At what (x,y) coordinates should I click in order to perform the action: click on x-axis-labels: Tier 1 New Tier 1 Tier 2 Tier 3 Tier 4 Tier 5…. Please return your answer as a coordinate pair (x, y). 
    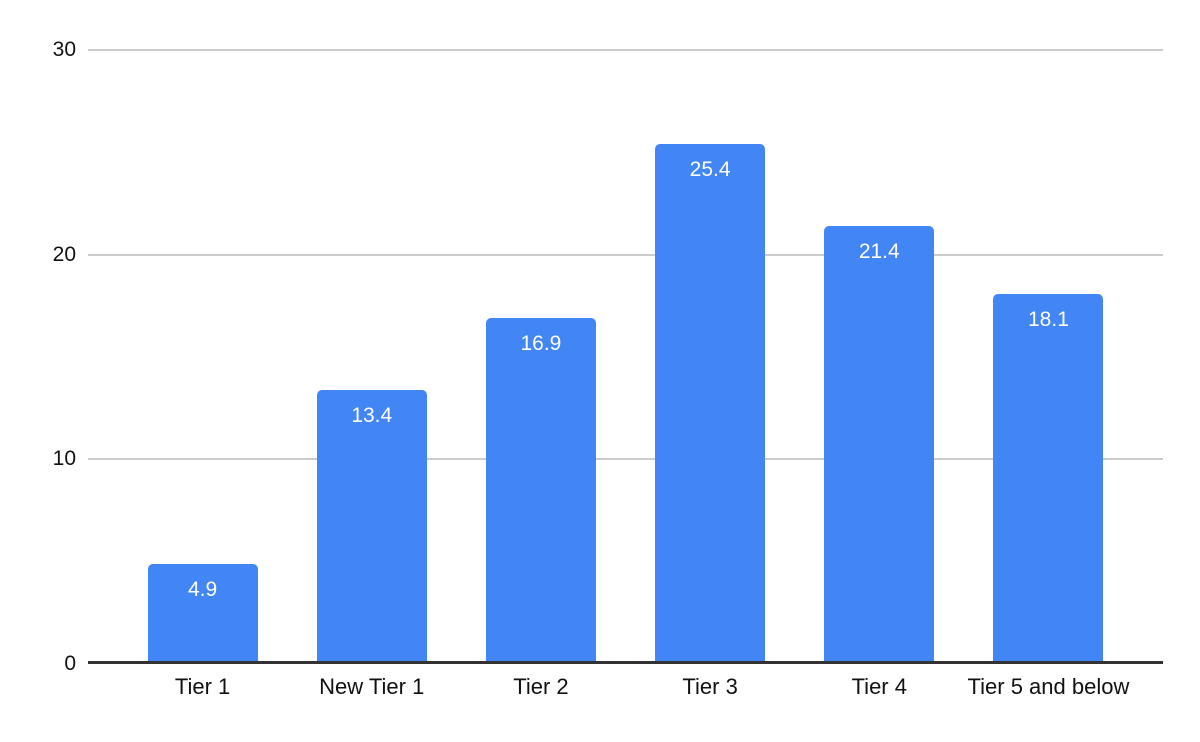
    Looking at the image, I should click on (625, 687).